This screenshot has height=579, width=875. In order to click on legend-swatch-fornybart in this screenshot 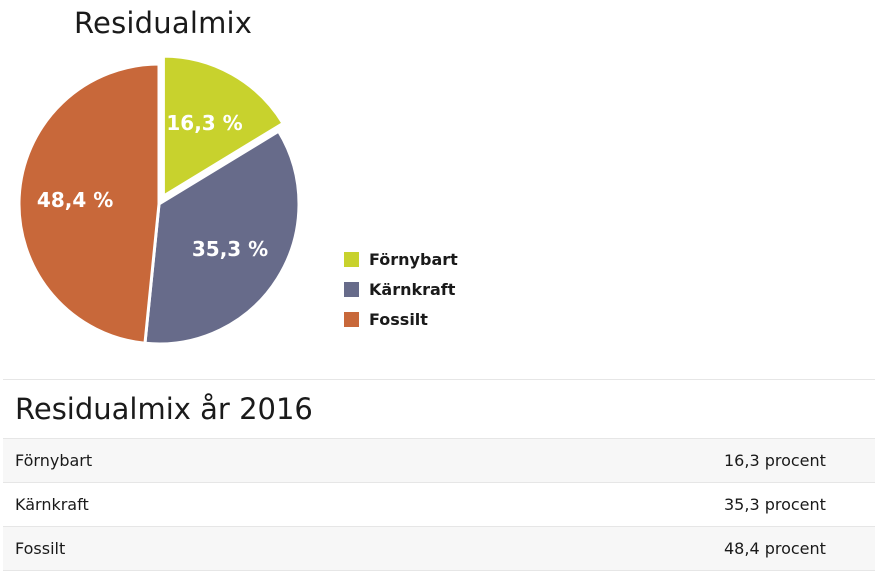, I will do `click(351, 259)`.